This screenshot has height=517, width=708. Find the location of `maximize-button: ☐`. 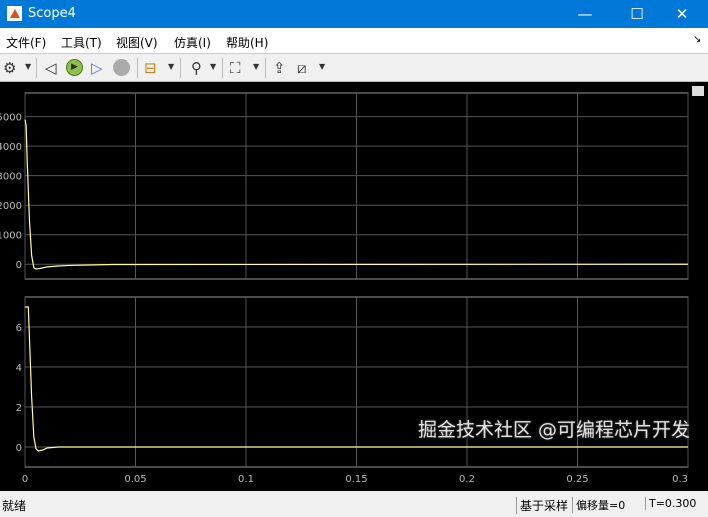

maximize-button: ☐ is located at coordinates (637, 14).